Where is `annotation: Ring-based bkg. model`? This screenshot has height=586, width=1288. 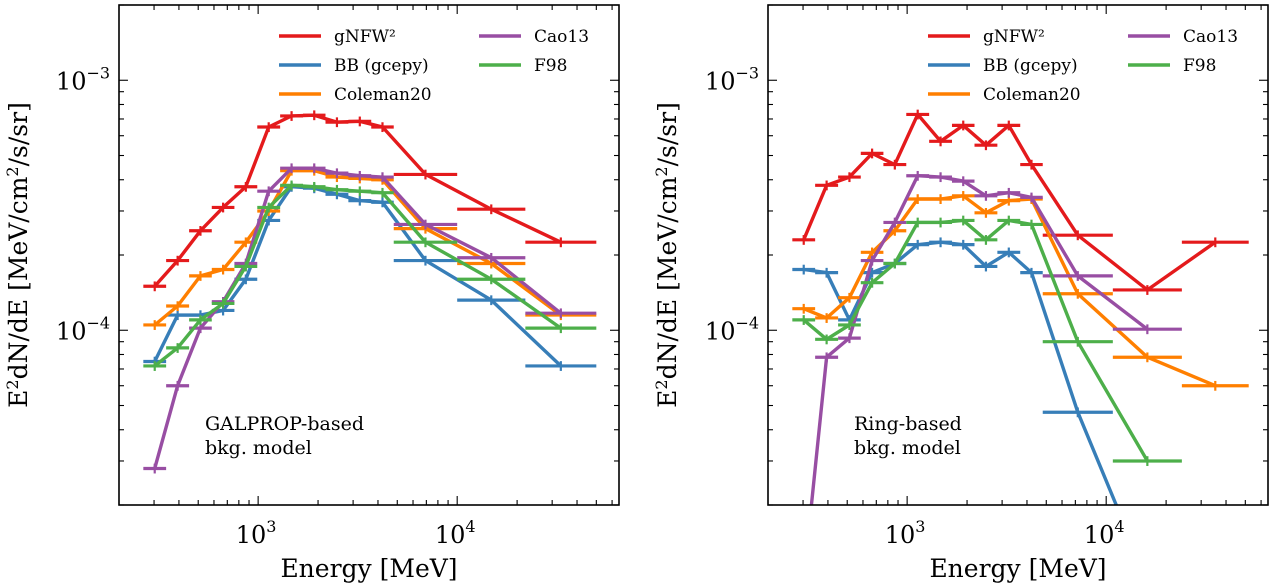
annotation: Ring-based bkg. model is located at coordinates (908, 436).